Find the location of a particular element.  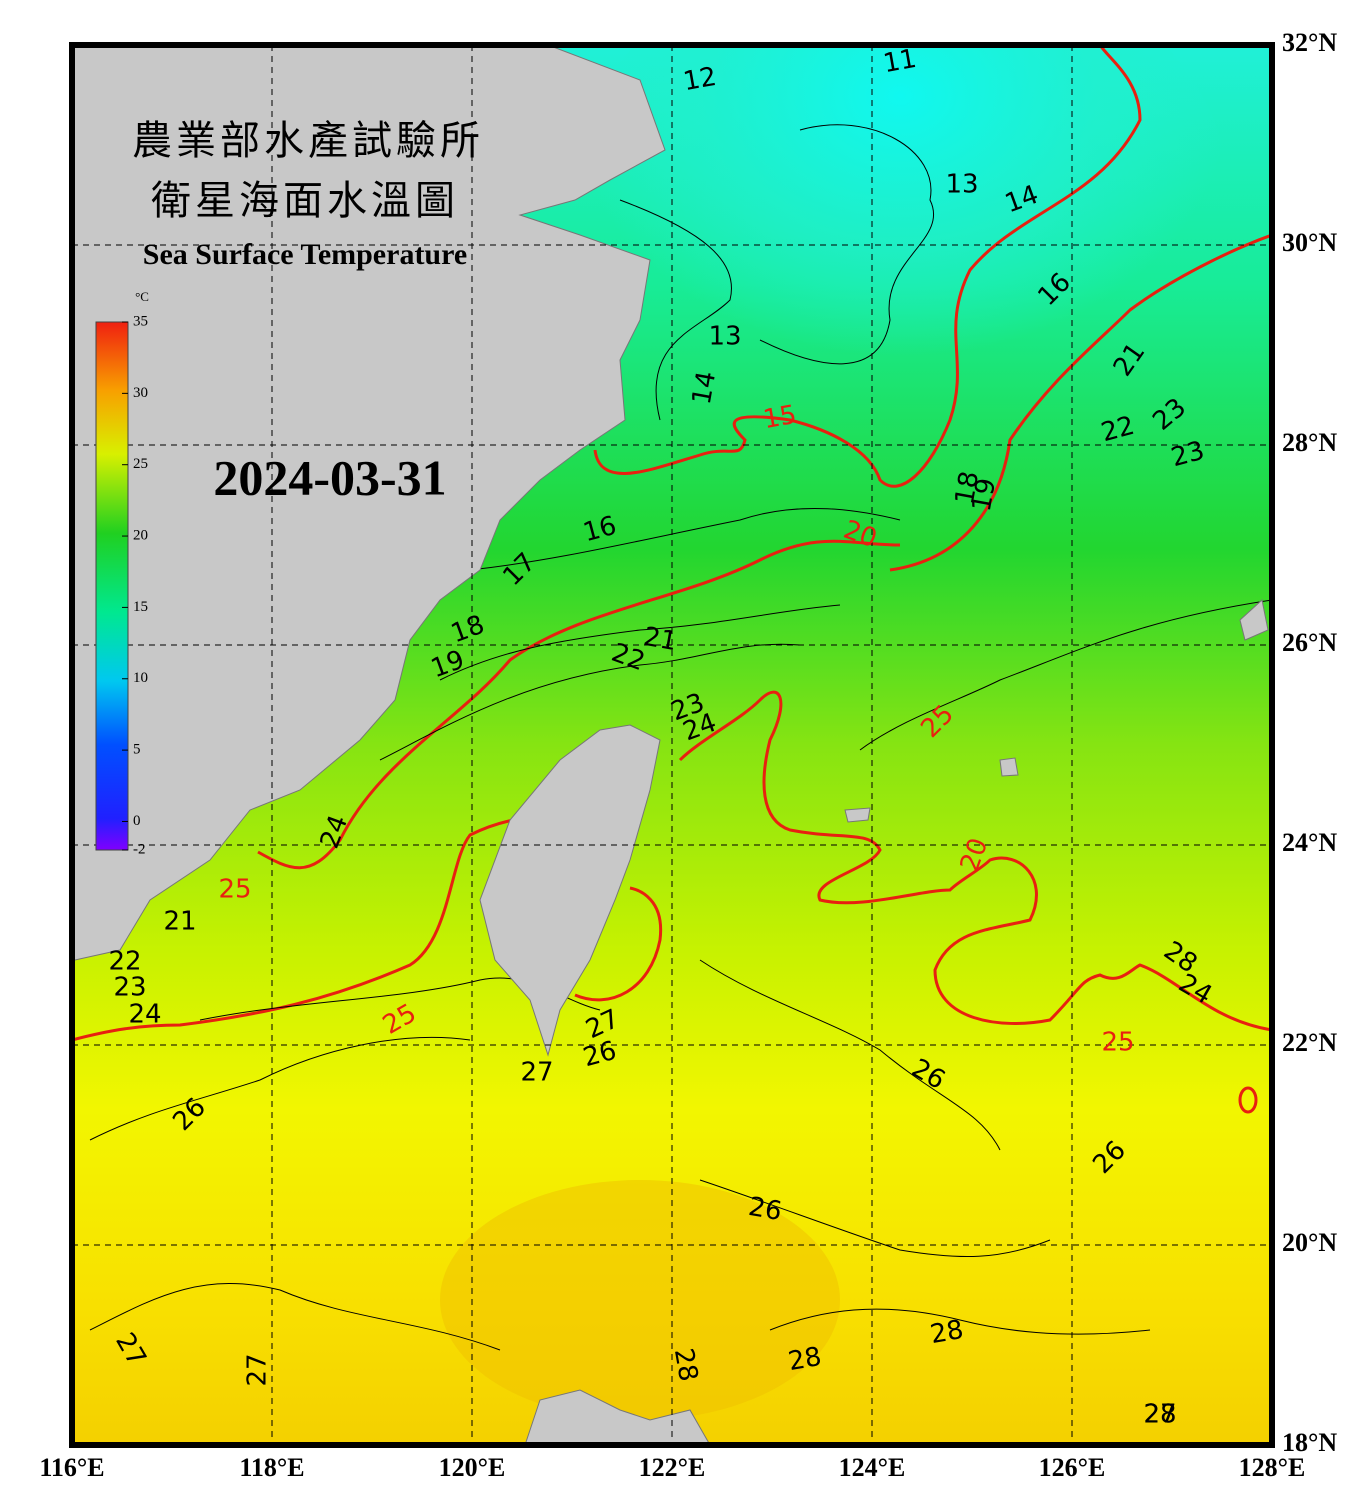

colorbar-unit: °C is located at coordinates (142, 296).